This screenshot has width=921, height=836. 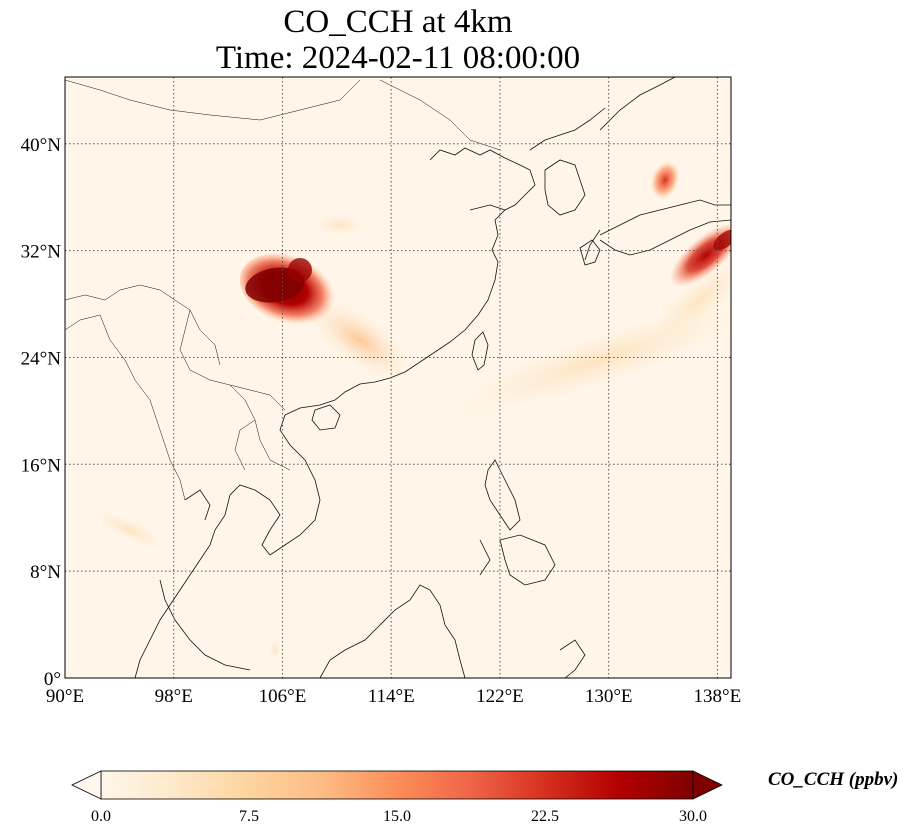 I want to click on colorbar-tick-label: 7.5, so click(x=249, y=816).